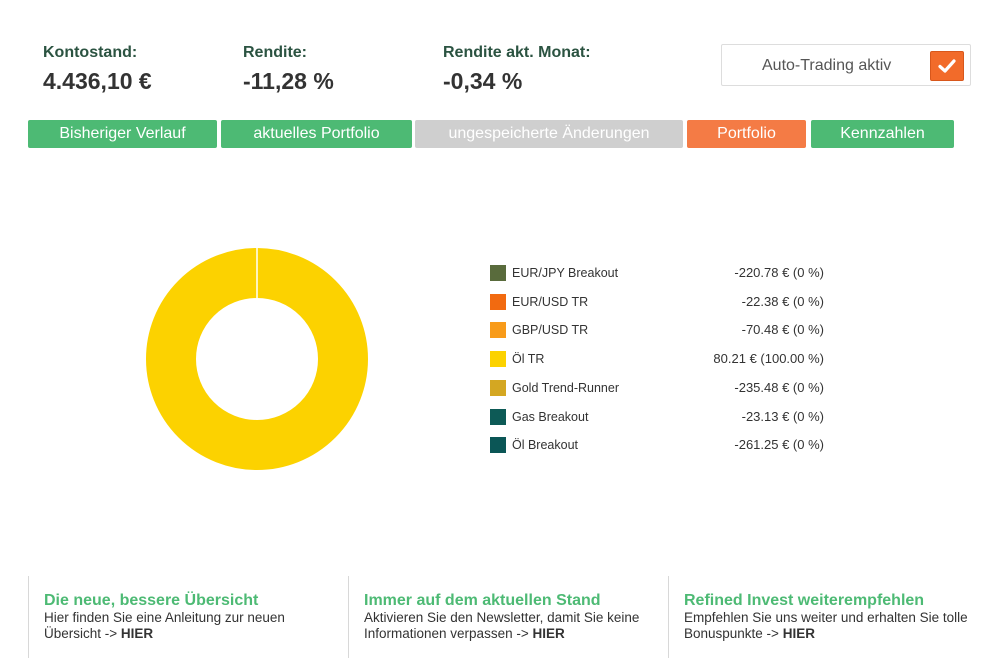 The width and height of the screenshot is (993, 663). I want to click on tab-unsaved-changes: ungespeicherte Änderungen, so click(549, 134).